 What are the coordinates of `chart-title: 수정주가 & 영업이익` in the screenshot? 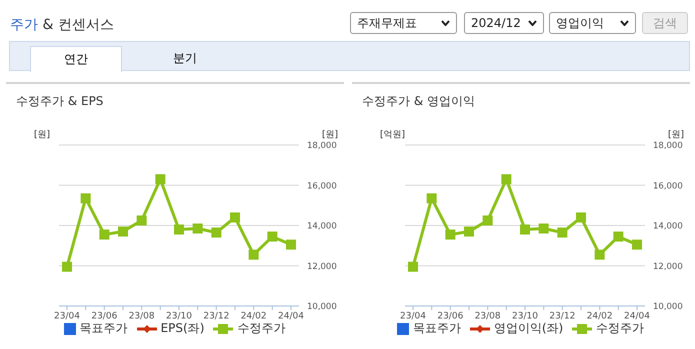 It's located at (418, 101).